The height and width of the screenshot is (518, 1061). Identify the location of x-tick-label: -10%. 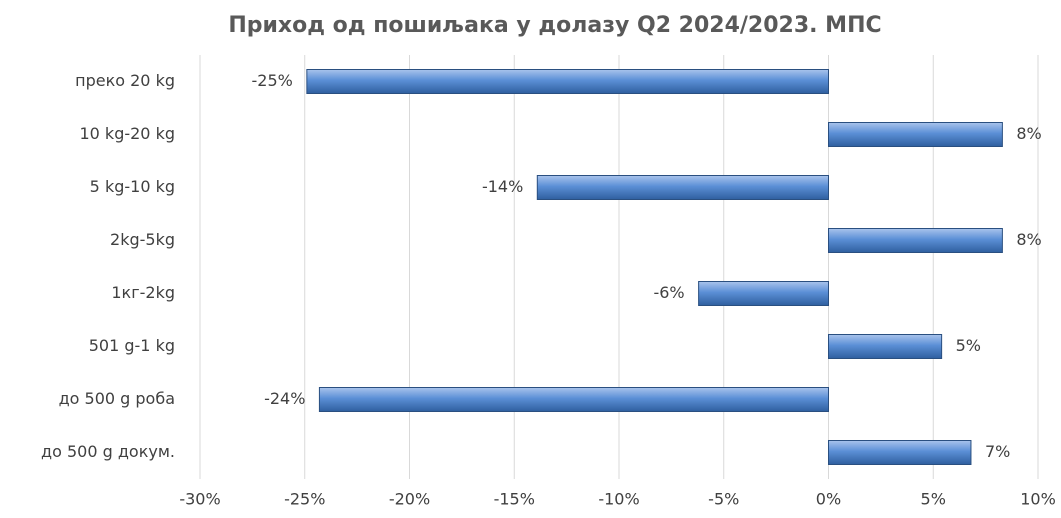
(618, 499).